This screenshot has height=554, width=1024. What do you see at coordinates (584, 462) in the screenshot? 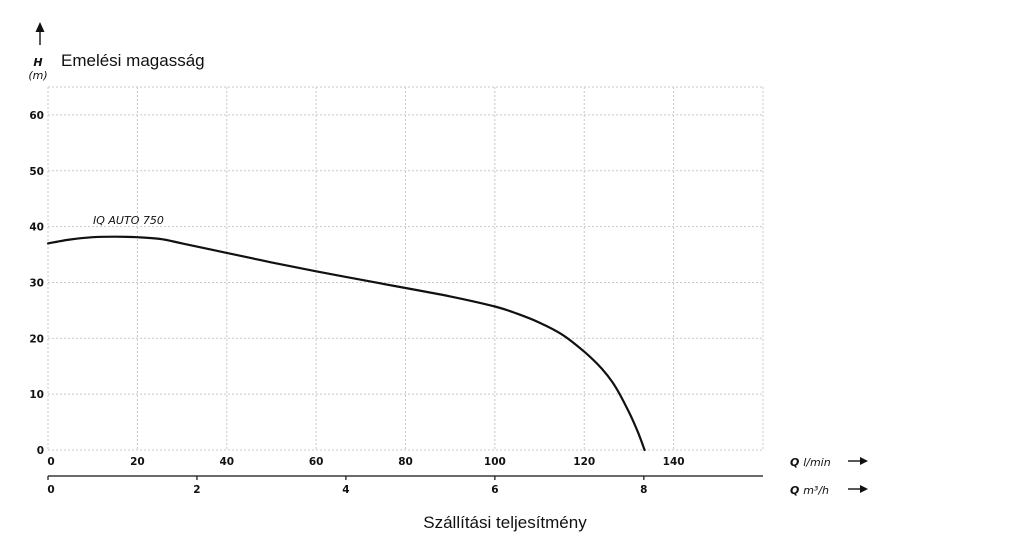
I see `x-tick-label-lmin: 120` at bounding box center [584, 462].